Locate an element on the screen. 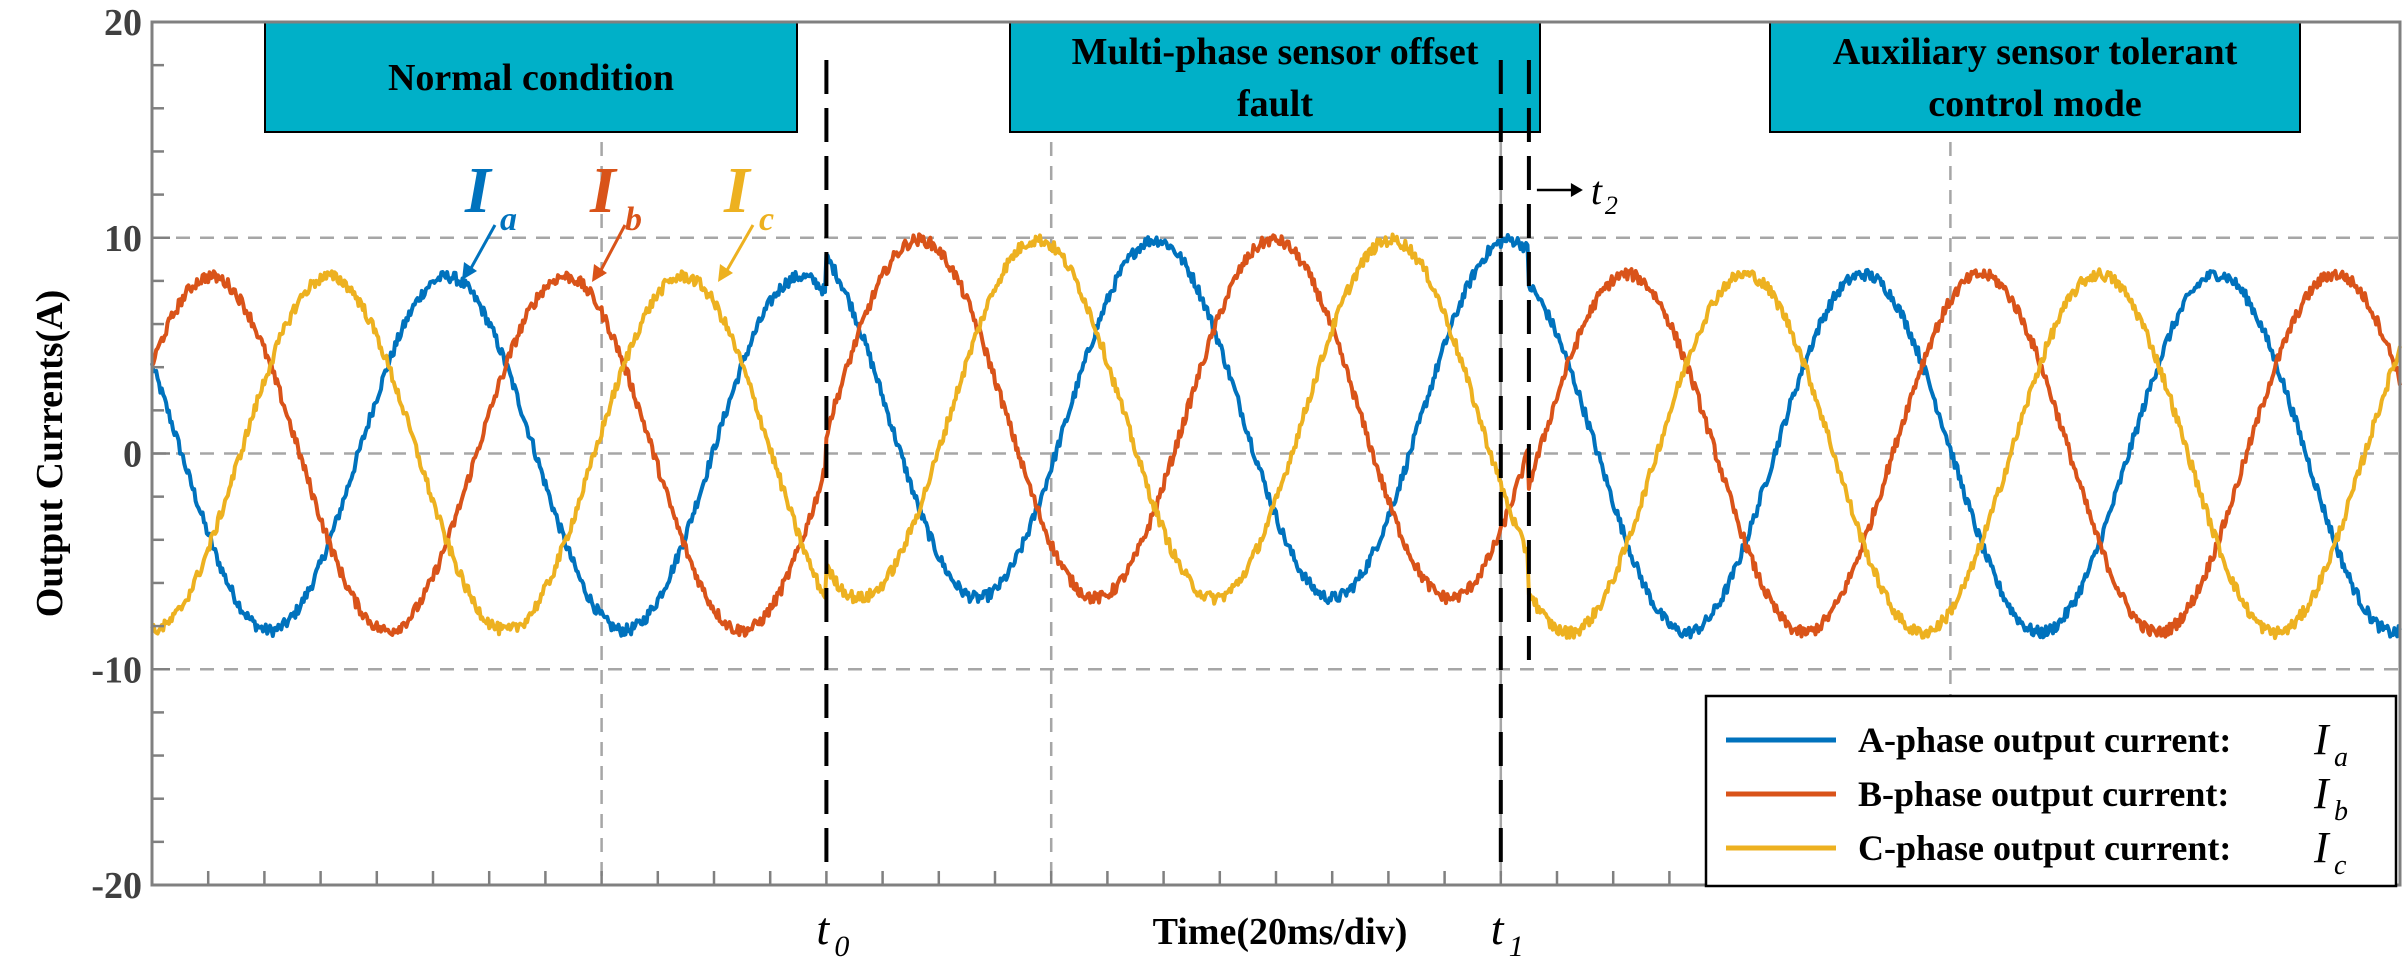  region-label: Auxiliary sensor tolerant is located at coordinates (2035, 52).